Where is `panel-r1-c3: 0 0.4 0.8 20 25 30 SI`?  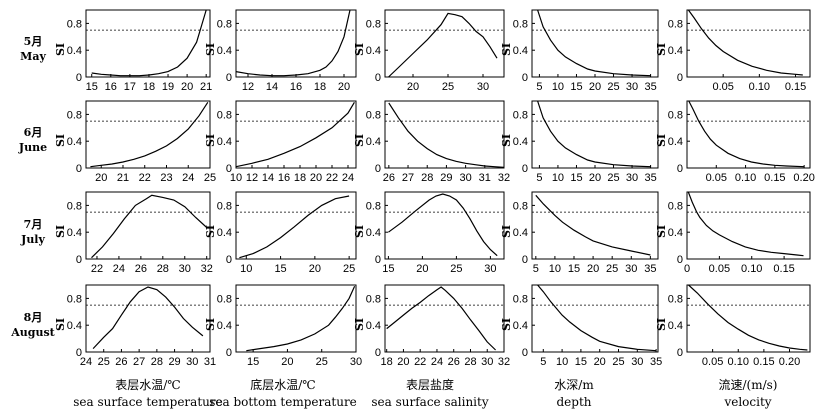
panel-r1-c3: 0 0.4 0.8 20 25 30 SI is located at coordinates (429, 51).